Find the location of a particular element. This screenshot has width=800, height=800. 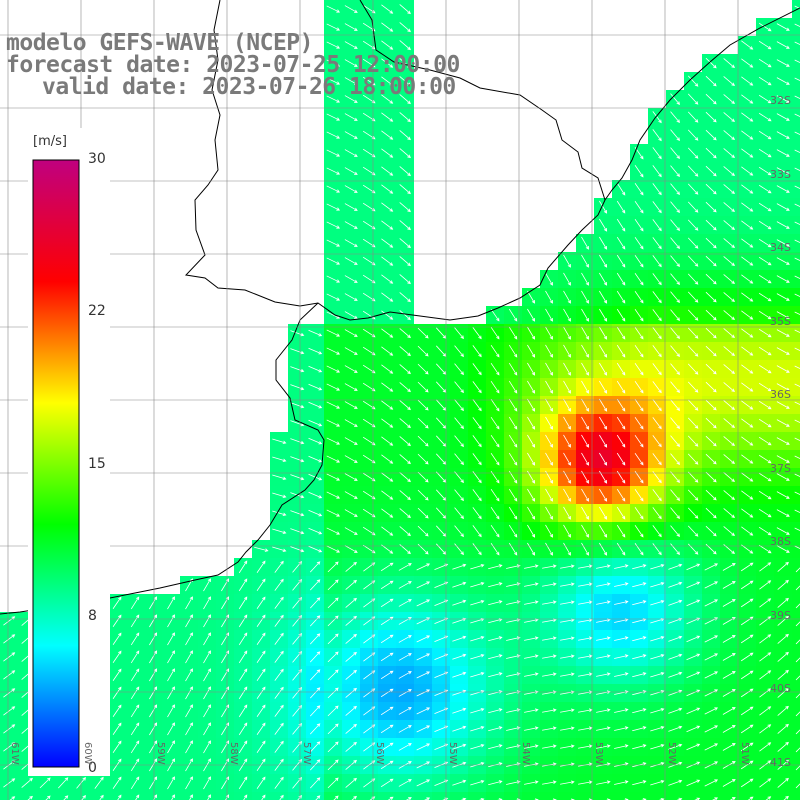

lon-label: 54W is located at coordinates (525, 753).